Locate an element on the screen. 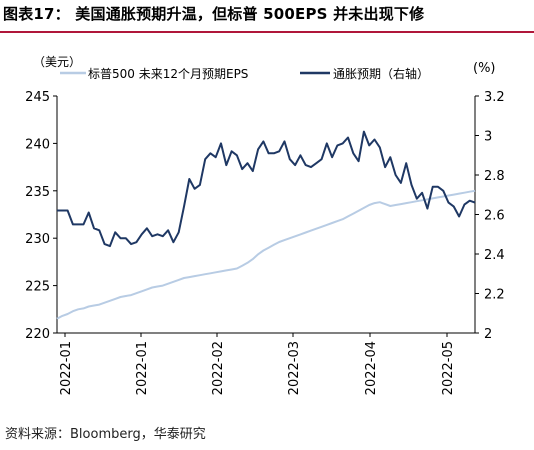  right-tick-label: 2.6 is located at coordinates (494, 216).